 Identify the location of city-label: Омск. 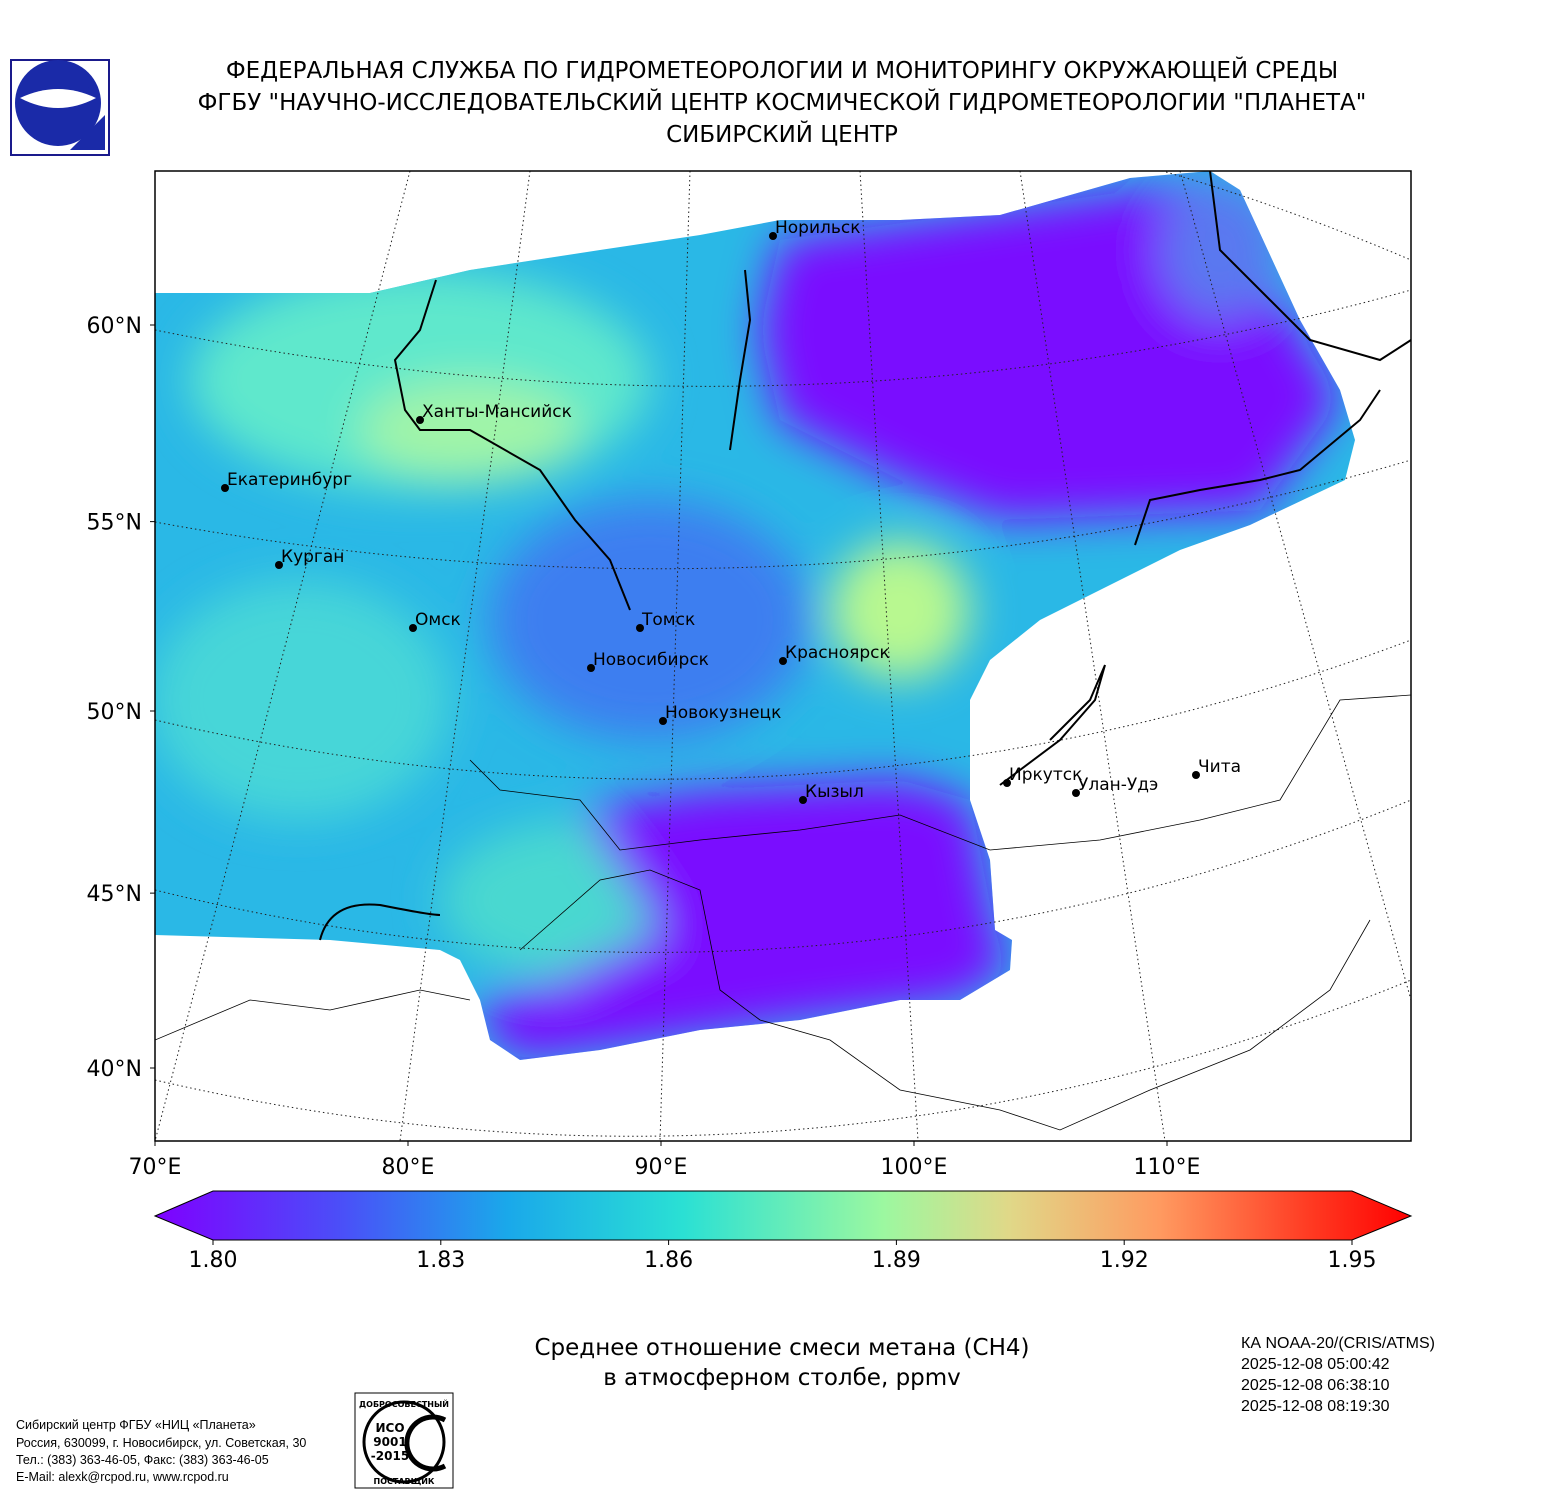
(438, 620).